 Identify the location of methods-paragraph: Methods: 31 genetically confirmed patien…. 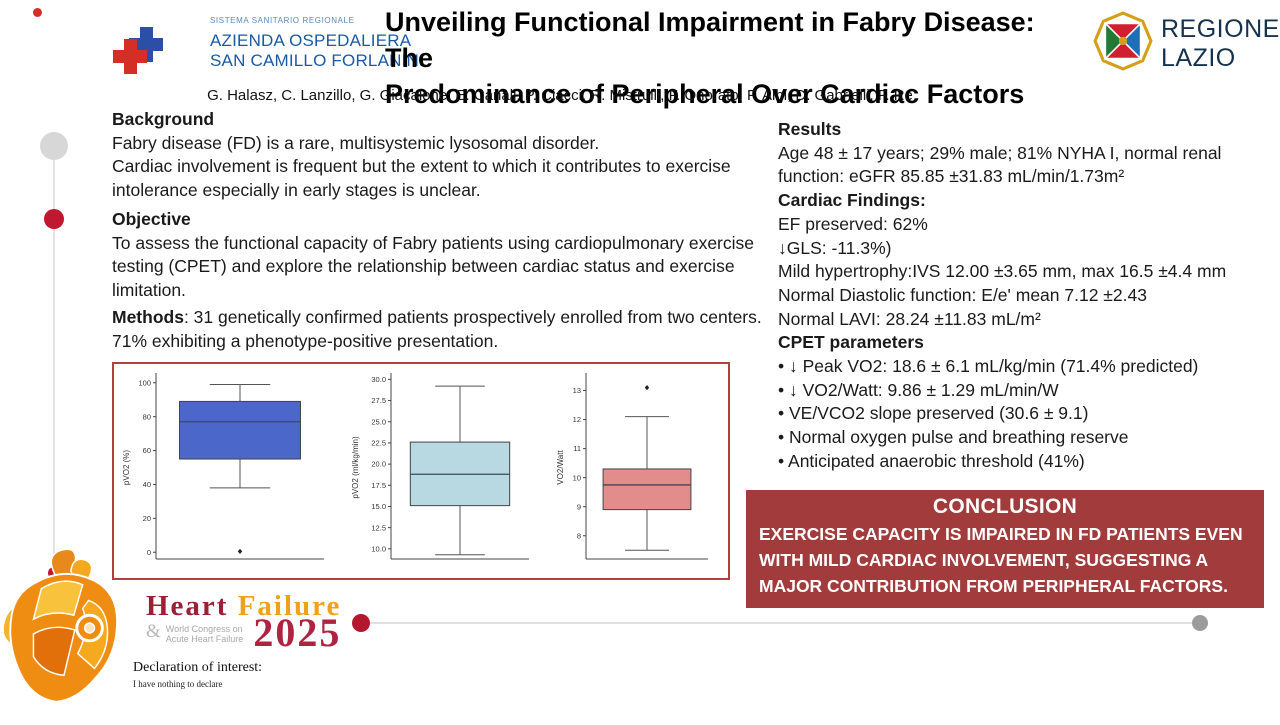
(445, 329).